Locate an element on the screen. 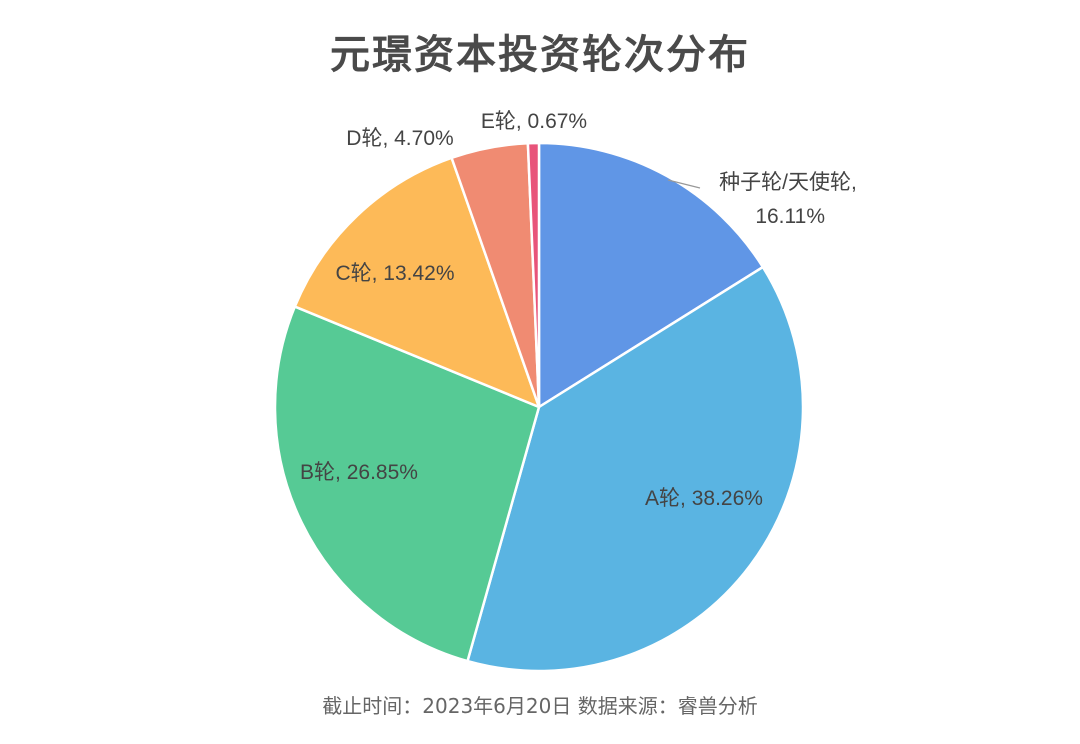 Image resolution: width=1080 pixels, height=744 pixels. slice-data-label: 种子轮/天使轮, is located at coordinates (788, 182).